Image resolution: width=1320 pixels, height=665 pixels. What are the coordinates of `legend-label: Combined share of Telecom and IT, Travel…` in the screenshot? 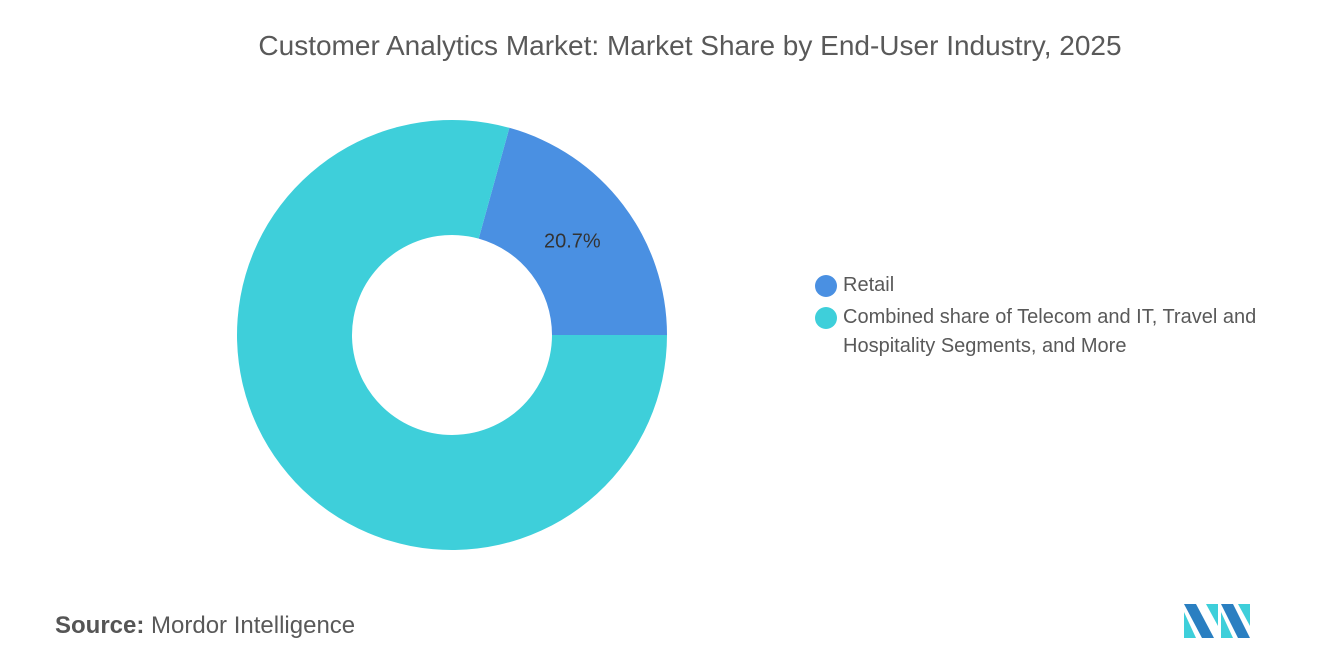 It's located at (1050, 331).